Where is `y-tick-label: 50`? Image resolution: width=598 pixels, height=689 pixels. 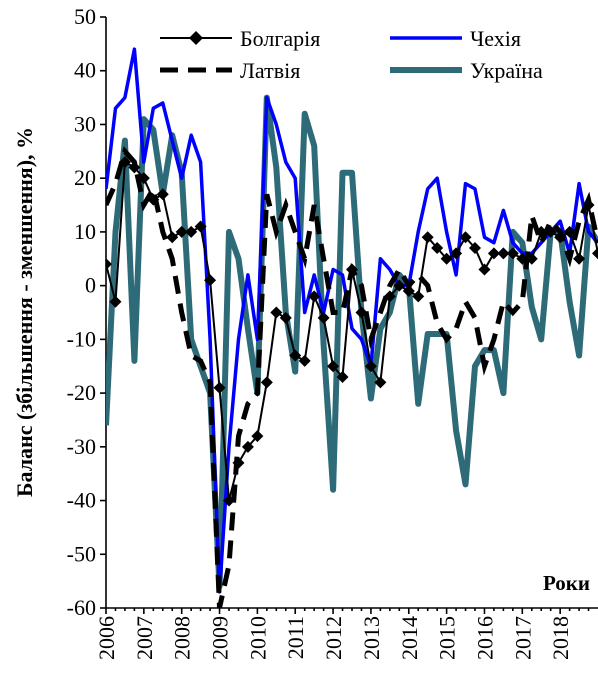 y-tick-label: 50 is located at coordinates (85, 16).